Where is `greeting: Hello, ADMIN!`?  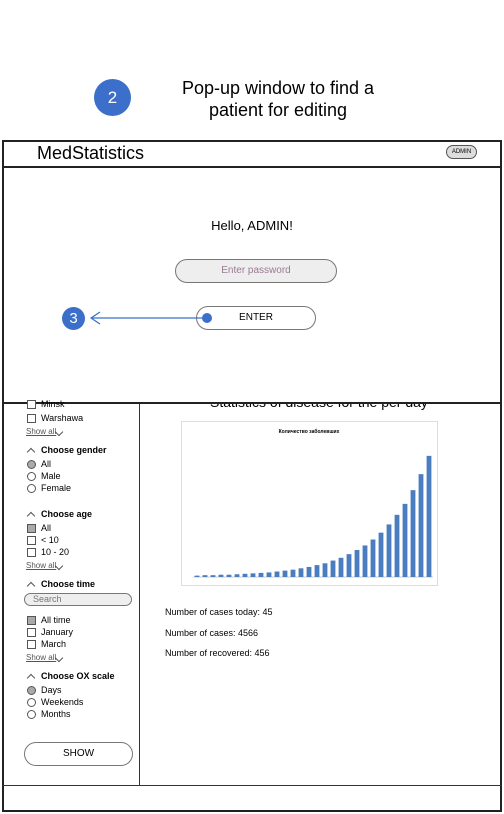 greeting: Hello, ADMIN! is located at coordinates (252, 225).